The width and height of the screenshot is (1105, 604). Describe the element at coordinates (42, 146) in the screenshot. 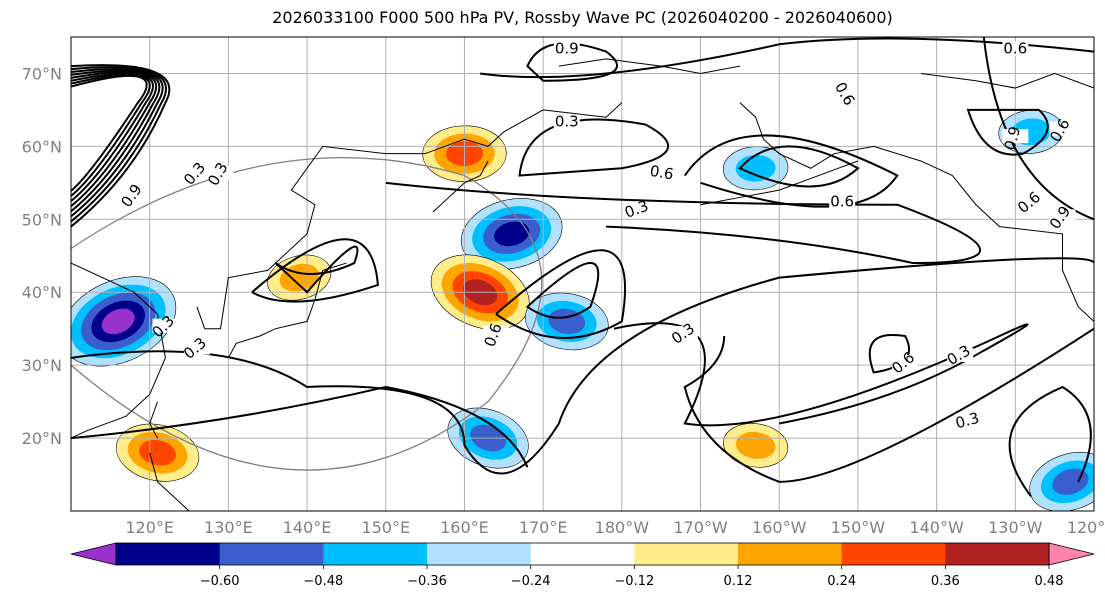

I see `y-tick-label: 60°N` at that location.